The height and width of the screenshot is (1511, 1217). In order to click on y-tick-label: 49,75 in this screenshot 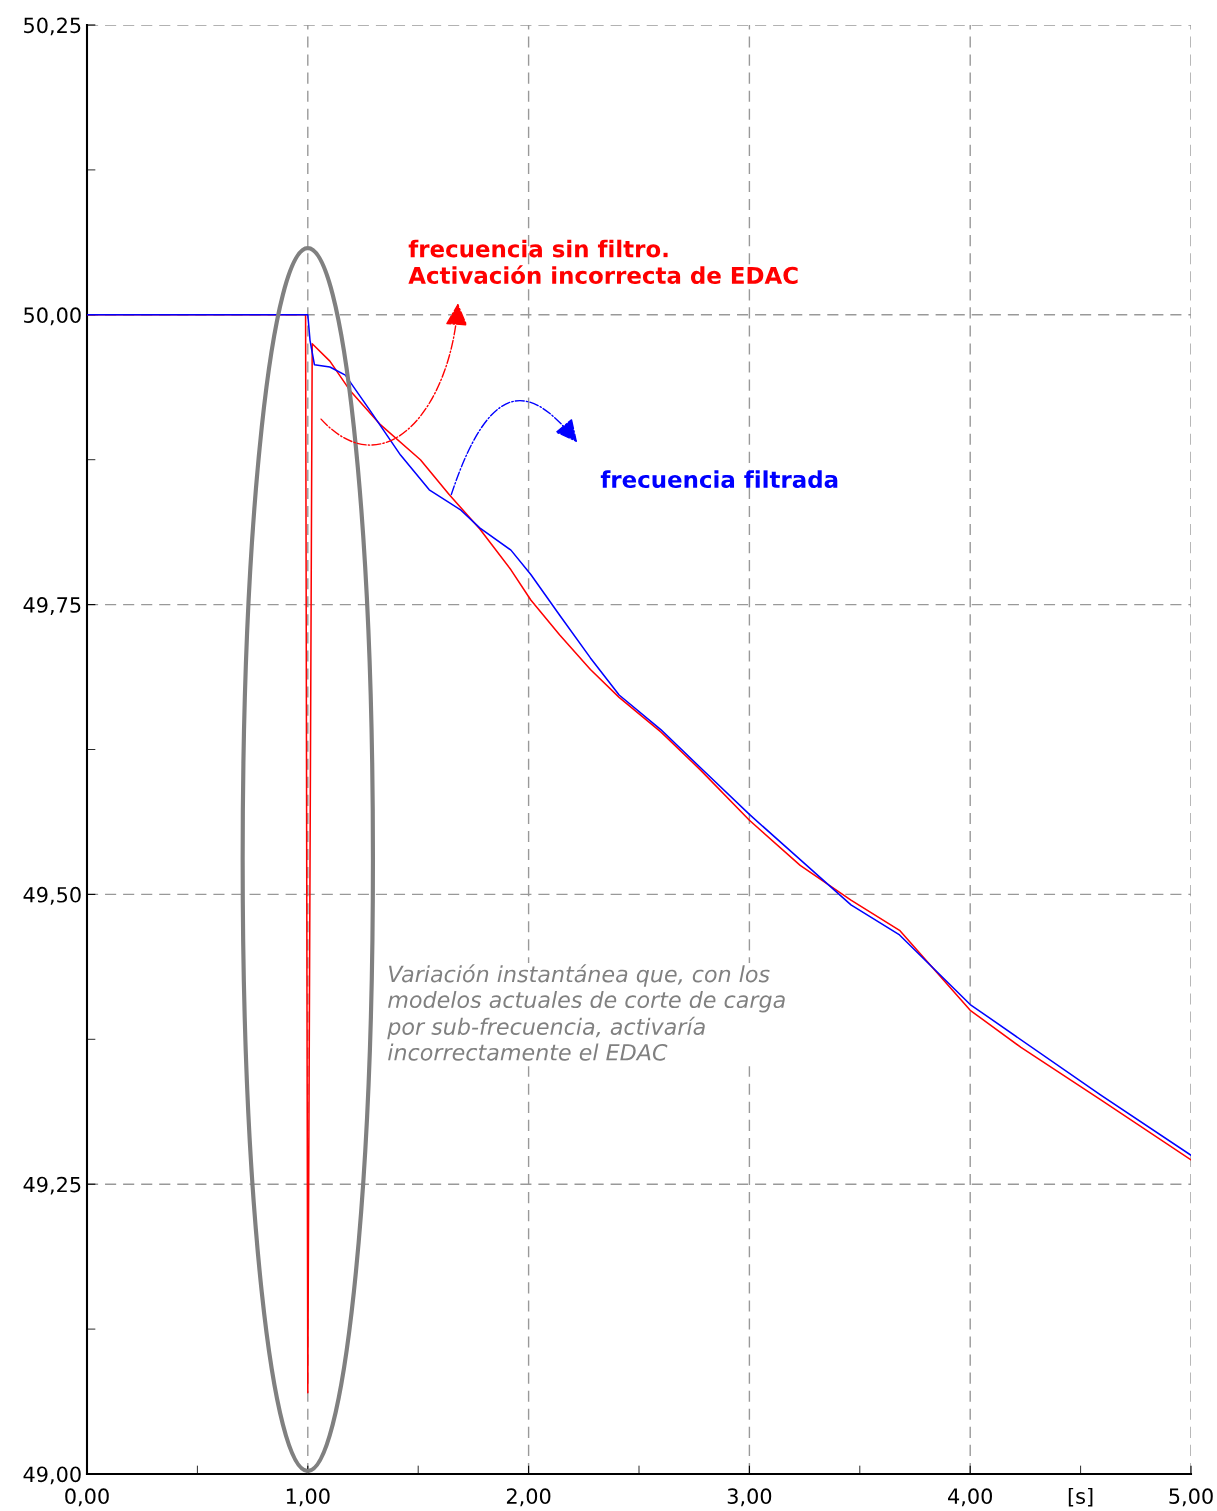, I will do `click(52, 606)`.